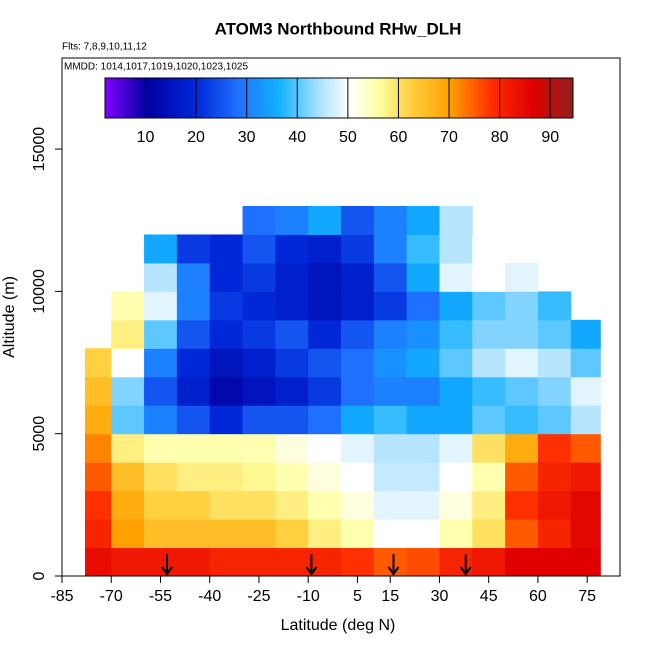 This screenshot has width=650, height=655. I want to click on x-tick-label: 75, so click(587, 596).